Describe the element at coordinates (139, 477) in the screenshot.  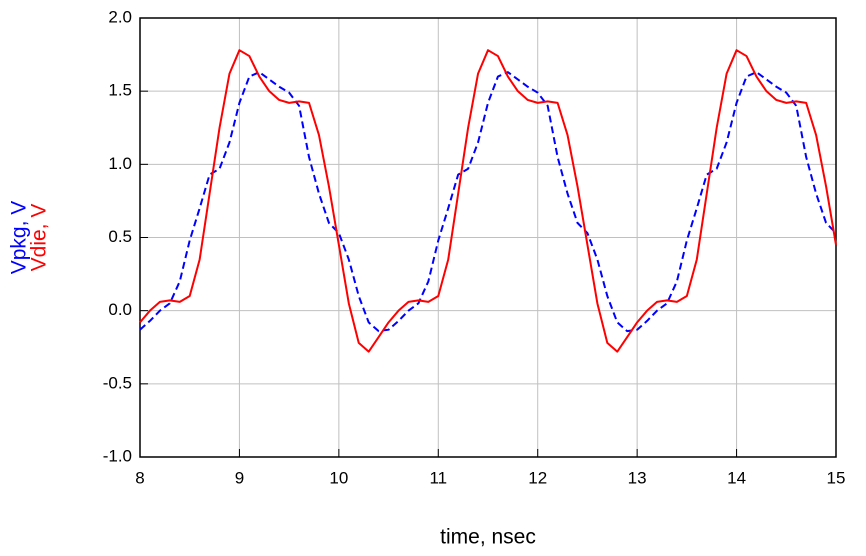
I see `x-tick-label: 8` at that location.